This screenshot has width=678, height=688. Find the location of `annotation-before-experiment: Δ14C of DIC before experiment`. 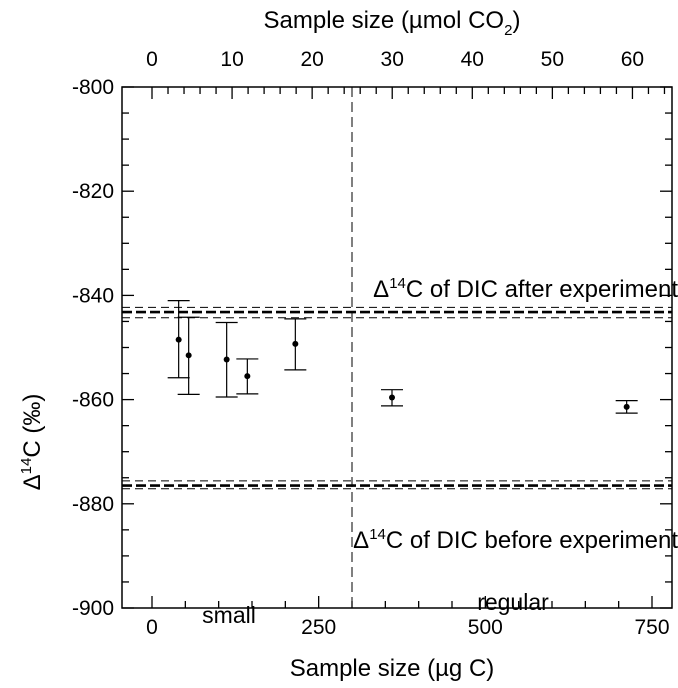

annotation-before-experiment: Δ14C of DIC before experiment is located at coordinates (515, 540).